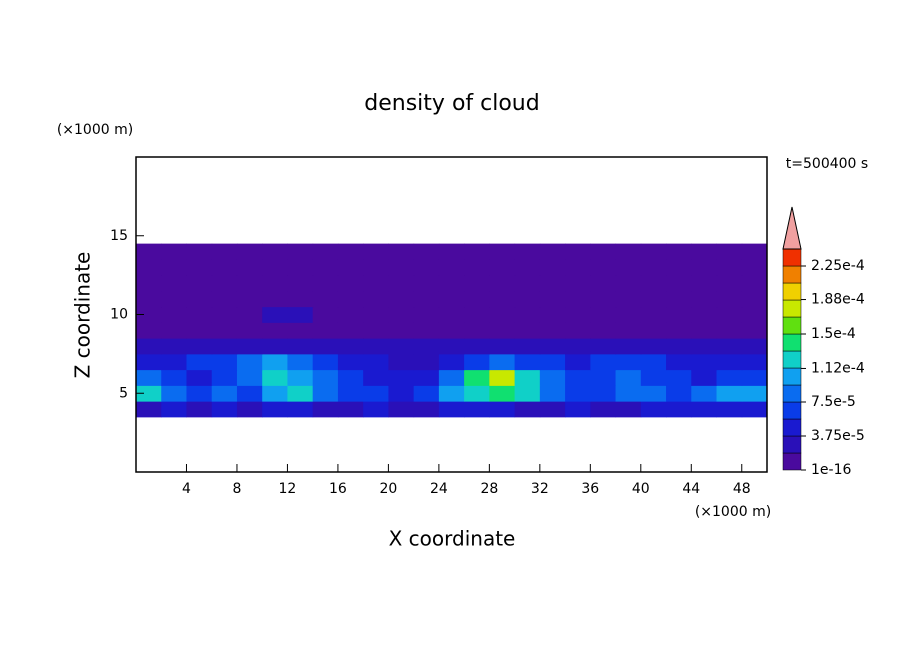  I want to click on colorbar-tick-label: 1.88e-4, so click(838, 300).